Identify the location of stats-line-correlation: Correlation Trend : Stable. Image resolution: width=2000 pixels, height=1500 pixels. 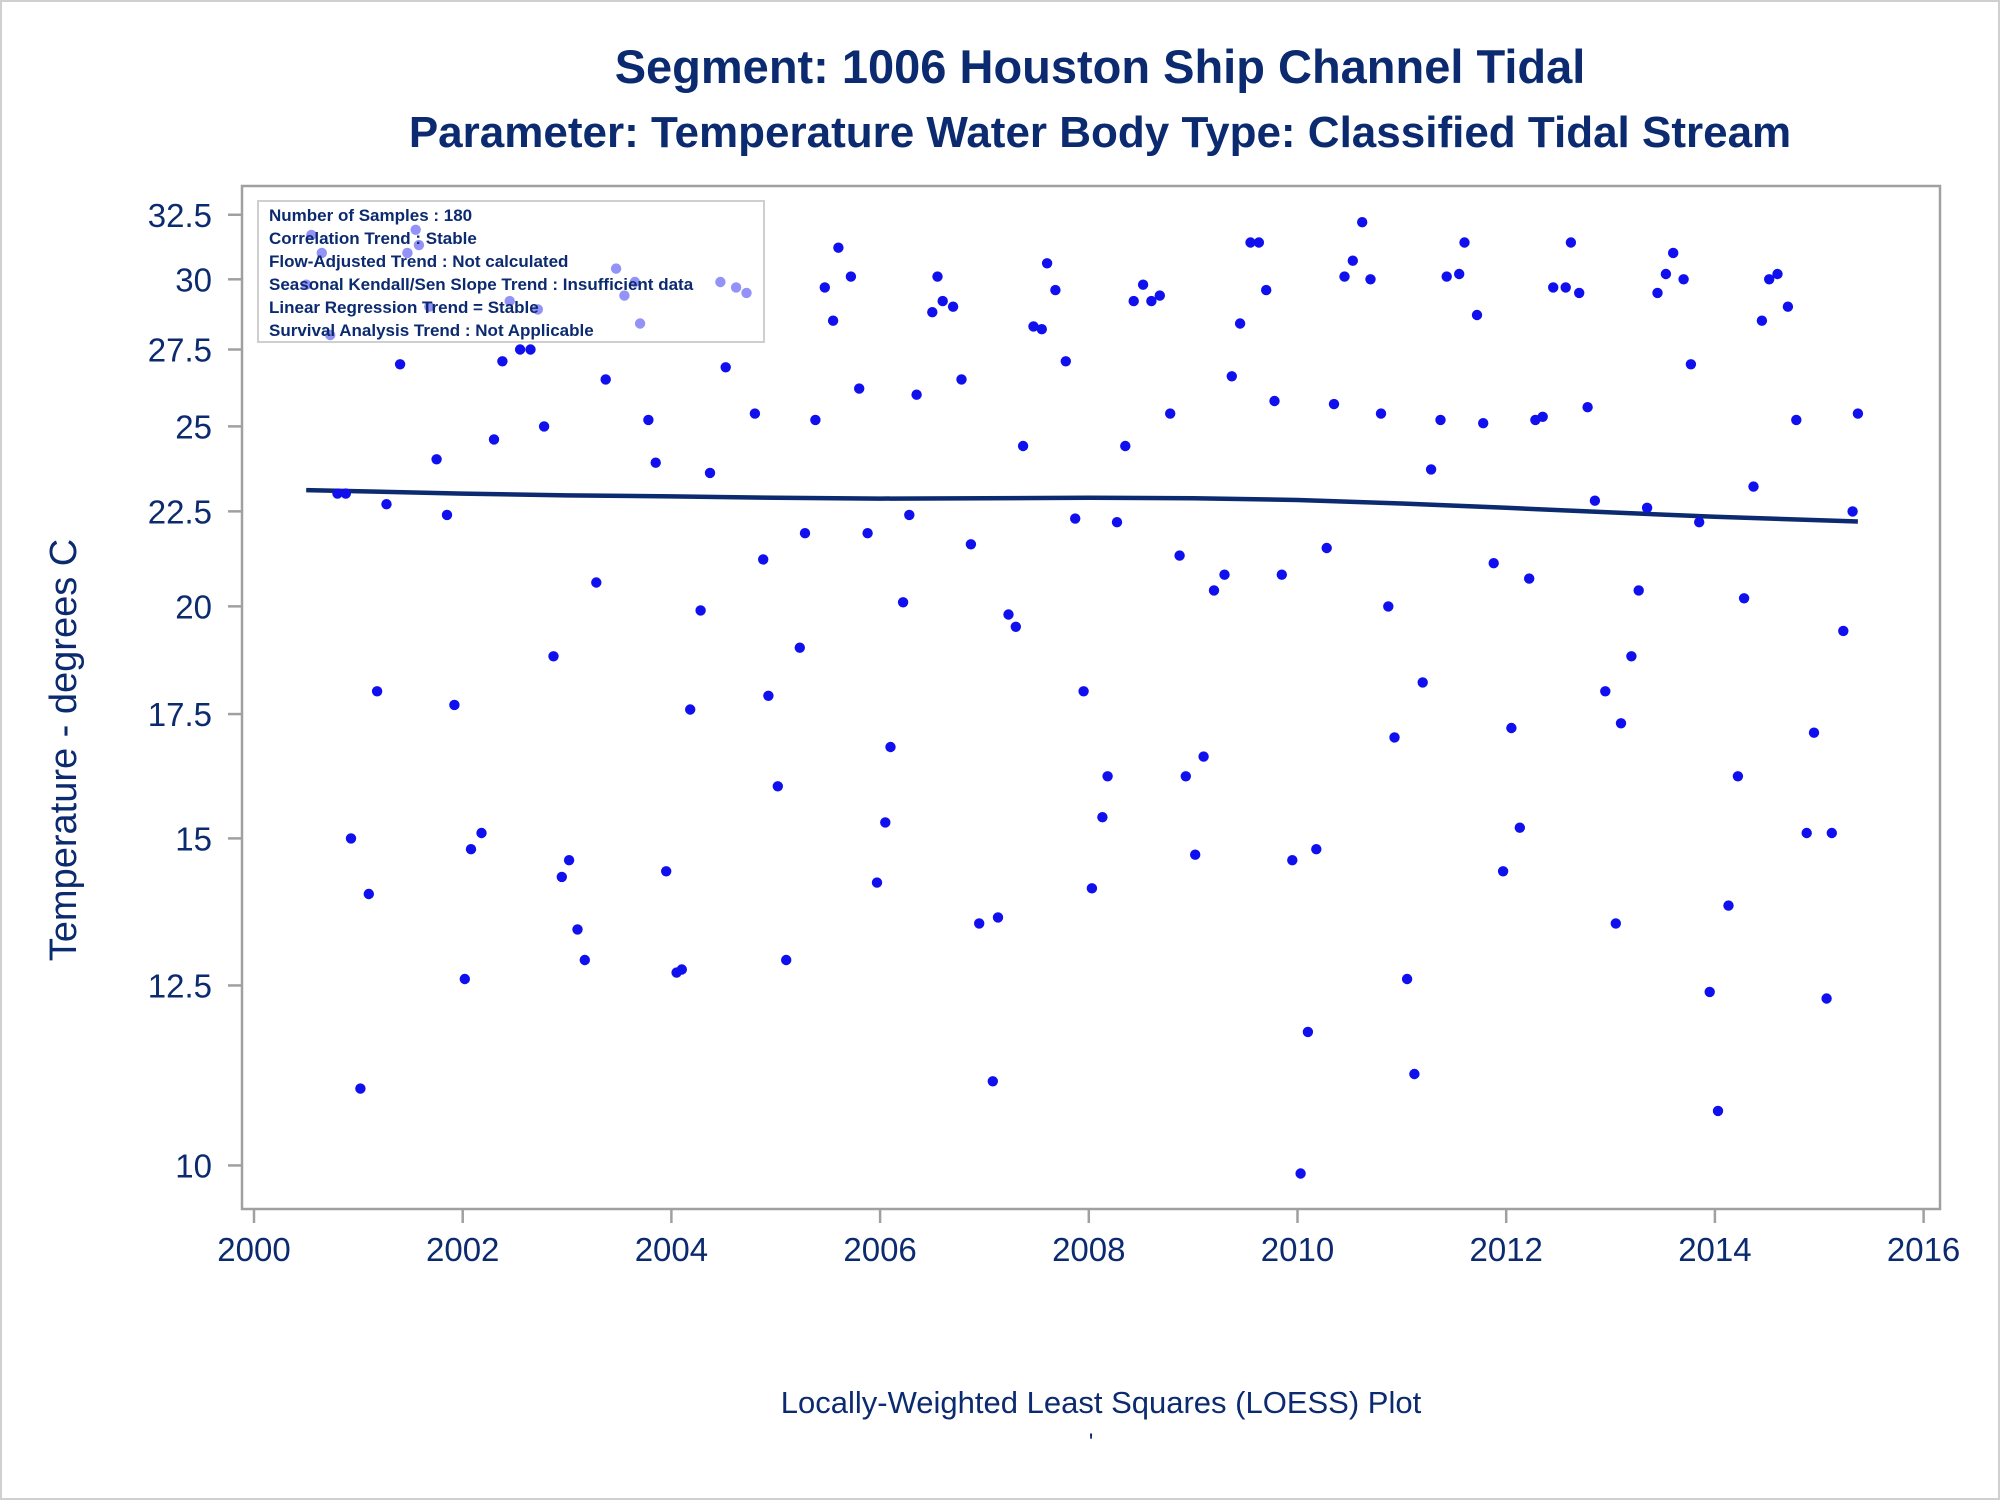
(373, 238).